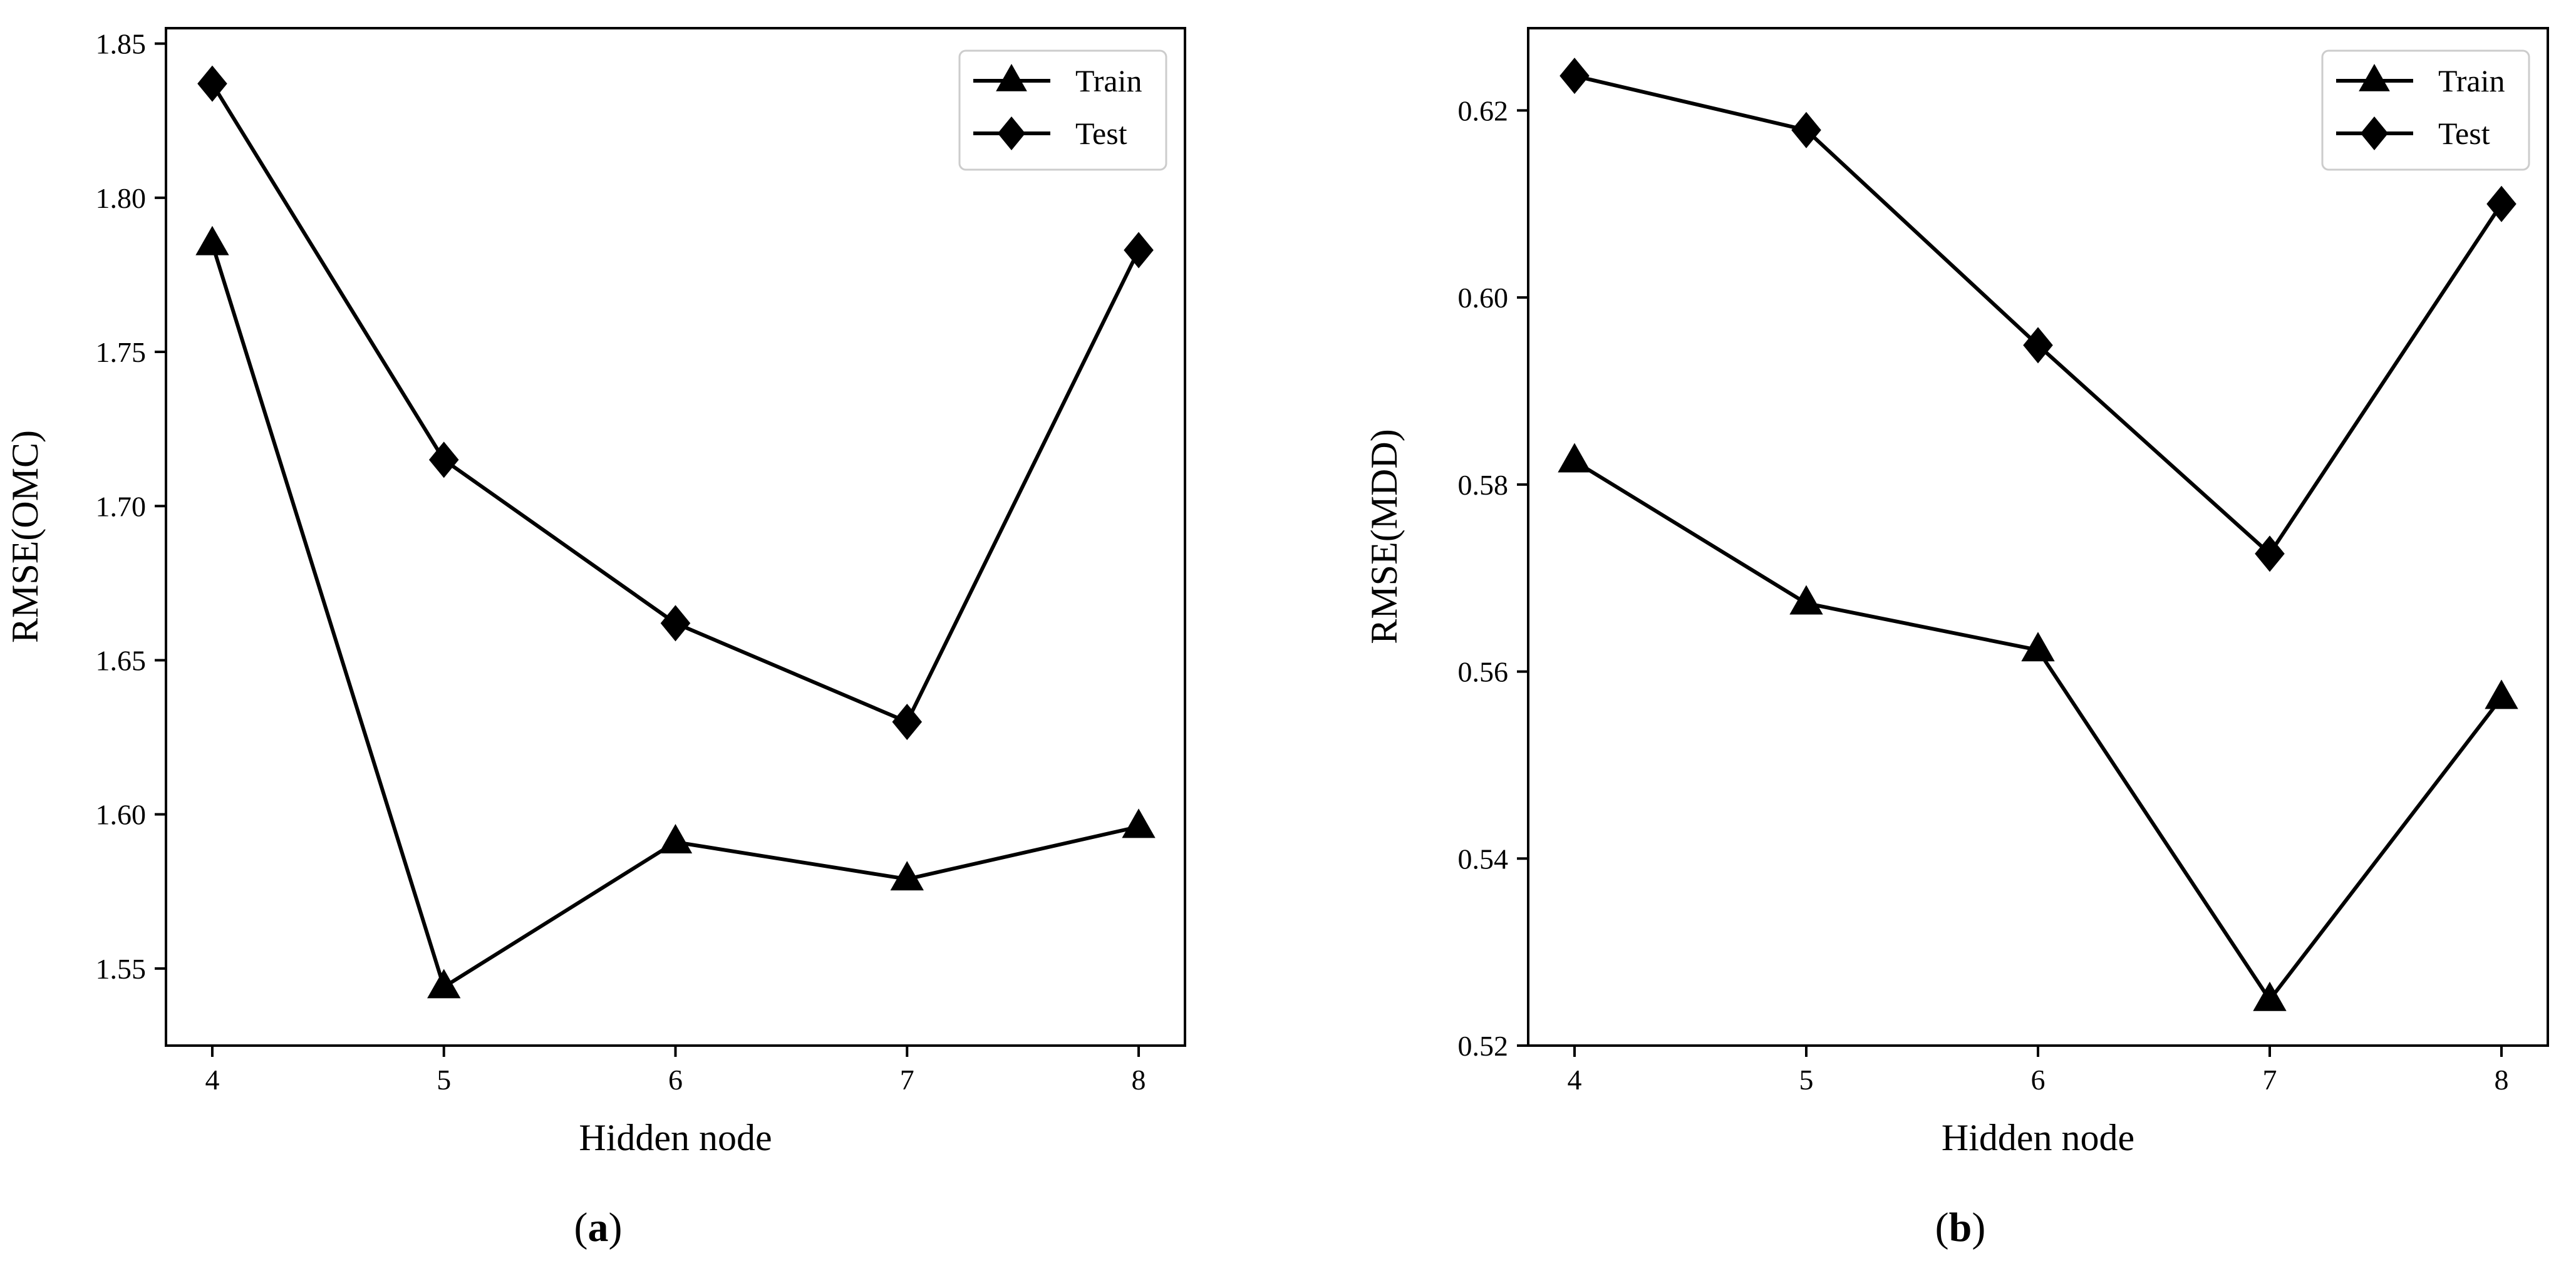  Describe the element at coordinates (121, 44) in the screenshot. I see `y-tick-label: 1.85` at that location.